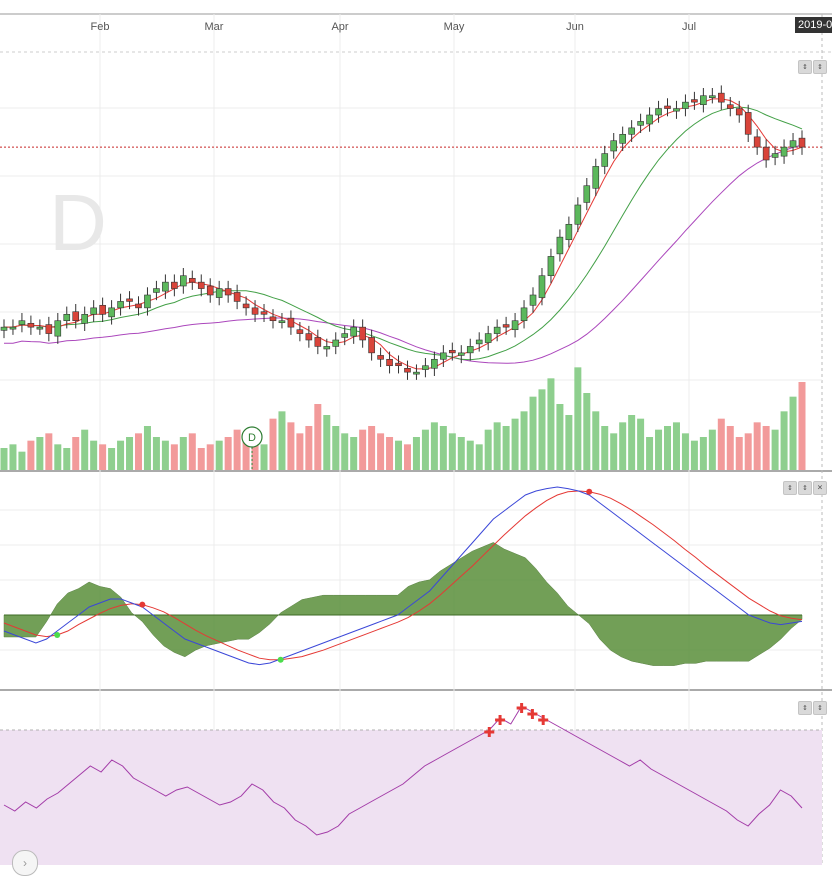  I want to click on pane-close-button: ×, so click(820, 488).